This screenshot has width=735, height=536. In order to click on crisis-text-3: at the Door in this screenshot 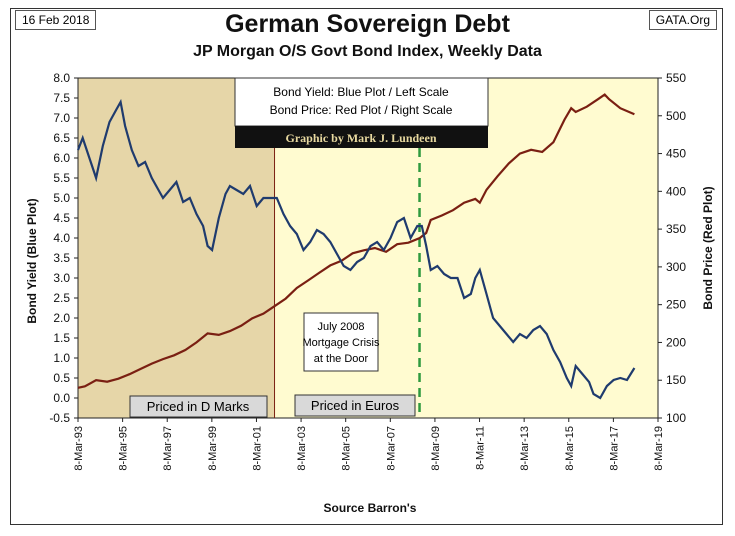, I will do `click(341, 359)`.